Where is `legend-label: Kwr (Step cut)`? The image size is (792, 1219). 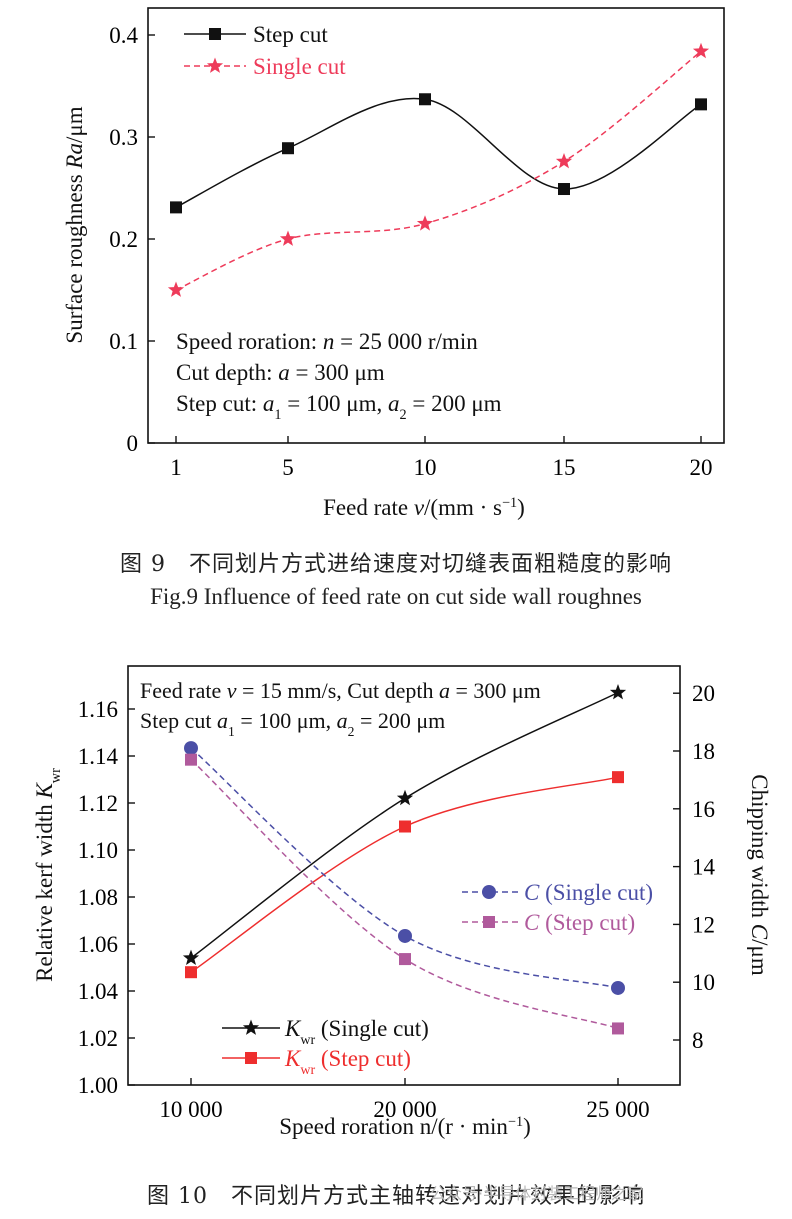 legend-label: Kwr (Step cut) is located at coordinates (347, 1062).